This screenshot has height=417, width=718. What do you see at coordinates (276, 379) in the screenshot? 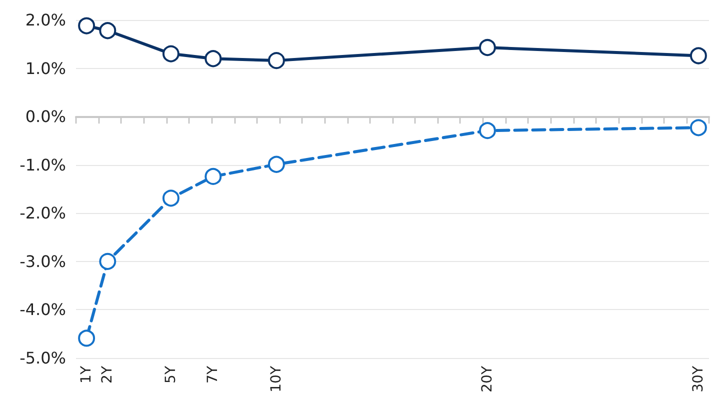
I see `x-tick-label: 10Y` at bounding box center [276, 379].